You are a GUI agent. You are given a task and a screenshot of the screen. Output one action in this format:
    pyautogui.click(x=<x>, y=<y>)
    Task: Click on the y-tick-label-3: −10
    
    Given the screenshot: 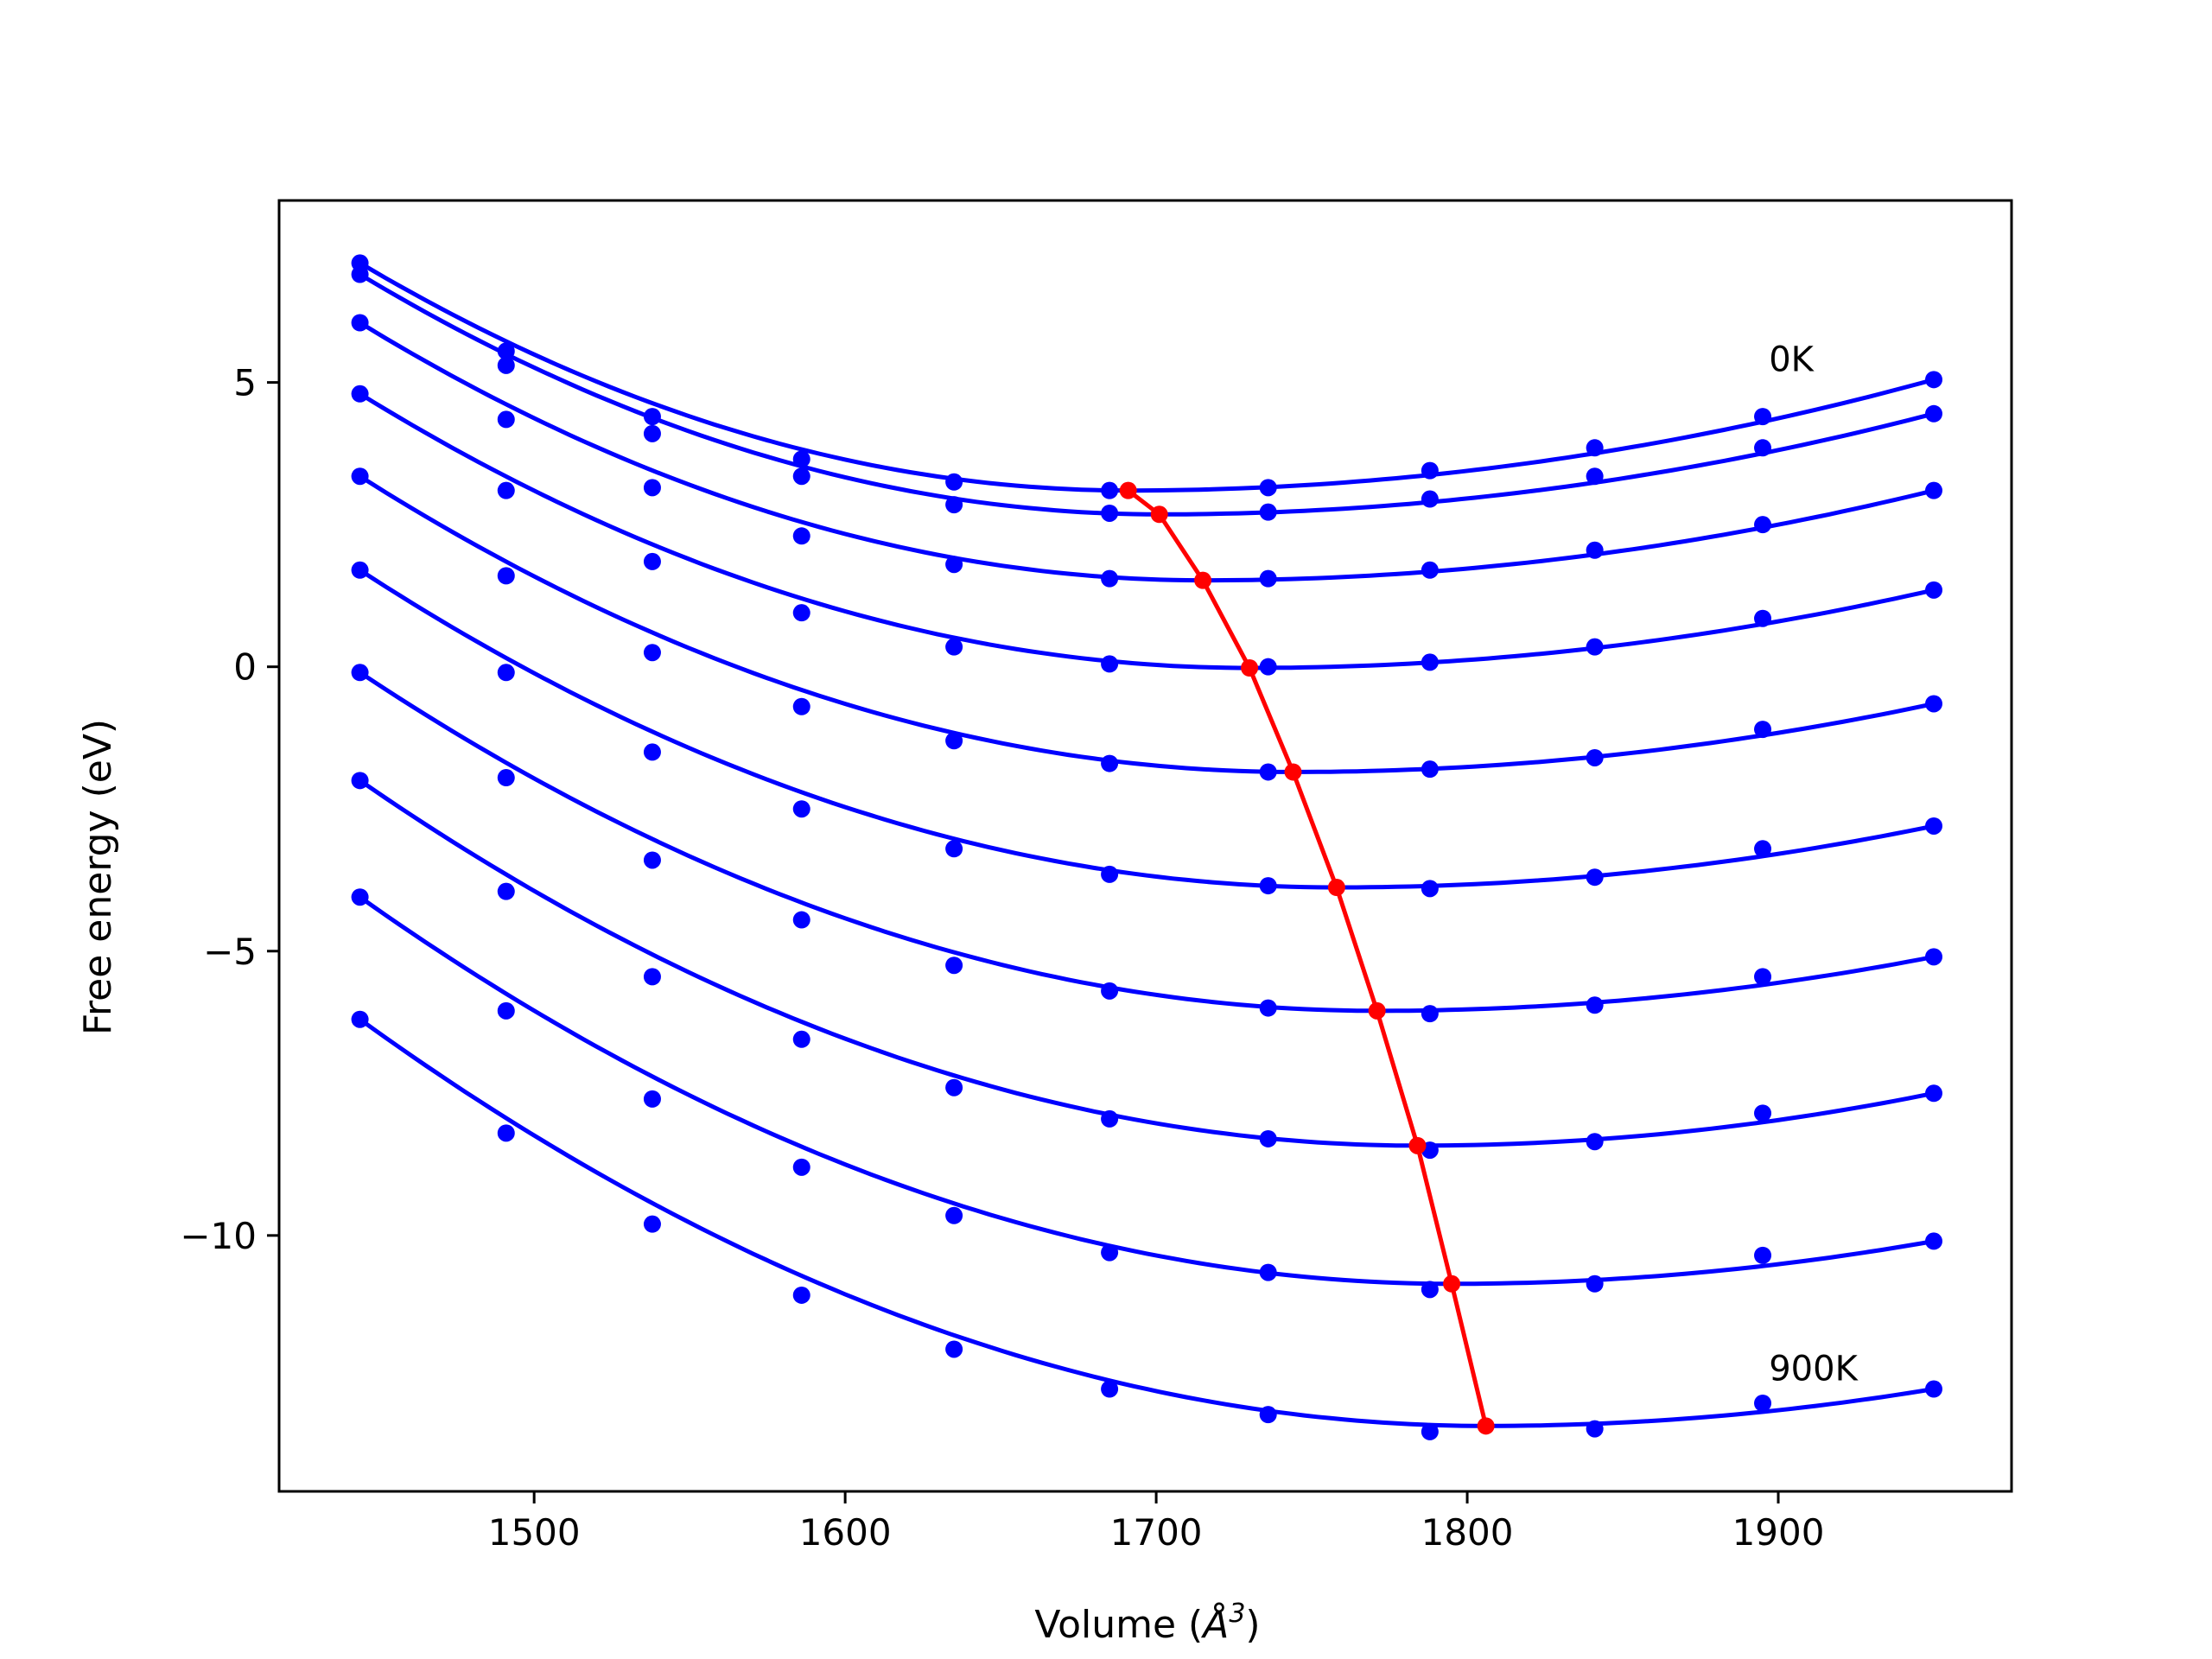 What is the action you would take?
    pyautogui.click(x=218, y=1236)
    